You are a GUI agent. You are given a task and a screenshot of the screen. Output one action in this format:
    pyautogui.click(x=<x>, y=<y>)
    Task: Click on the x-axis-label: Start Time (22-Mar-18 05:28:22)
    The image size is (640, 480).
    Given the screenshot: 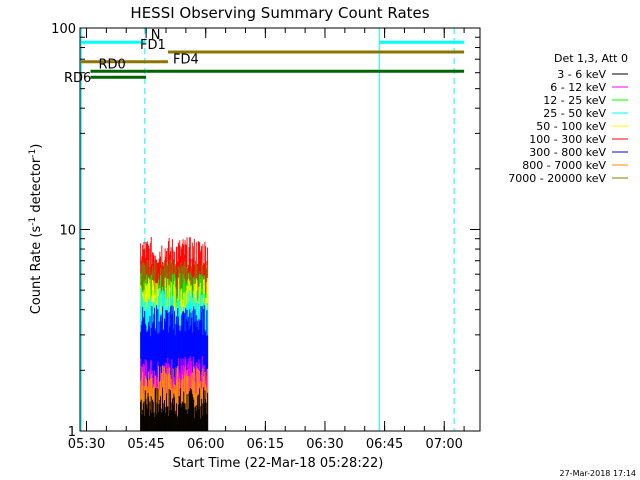 What is the action you would take?
    pyautogui.click(x=278, y=463)
    